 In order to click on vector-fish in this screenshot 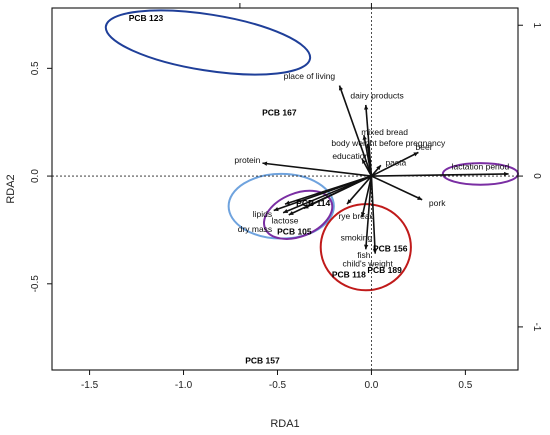, I will do `click(369, 213)`.